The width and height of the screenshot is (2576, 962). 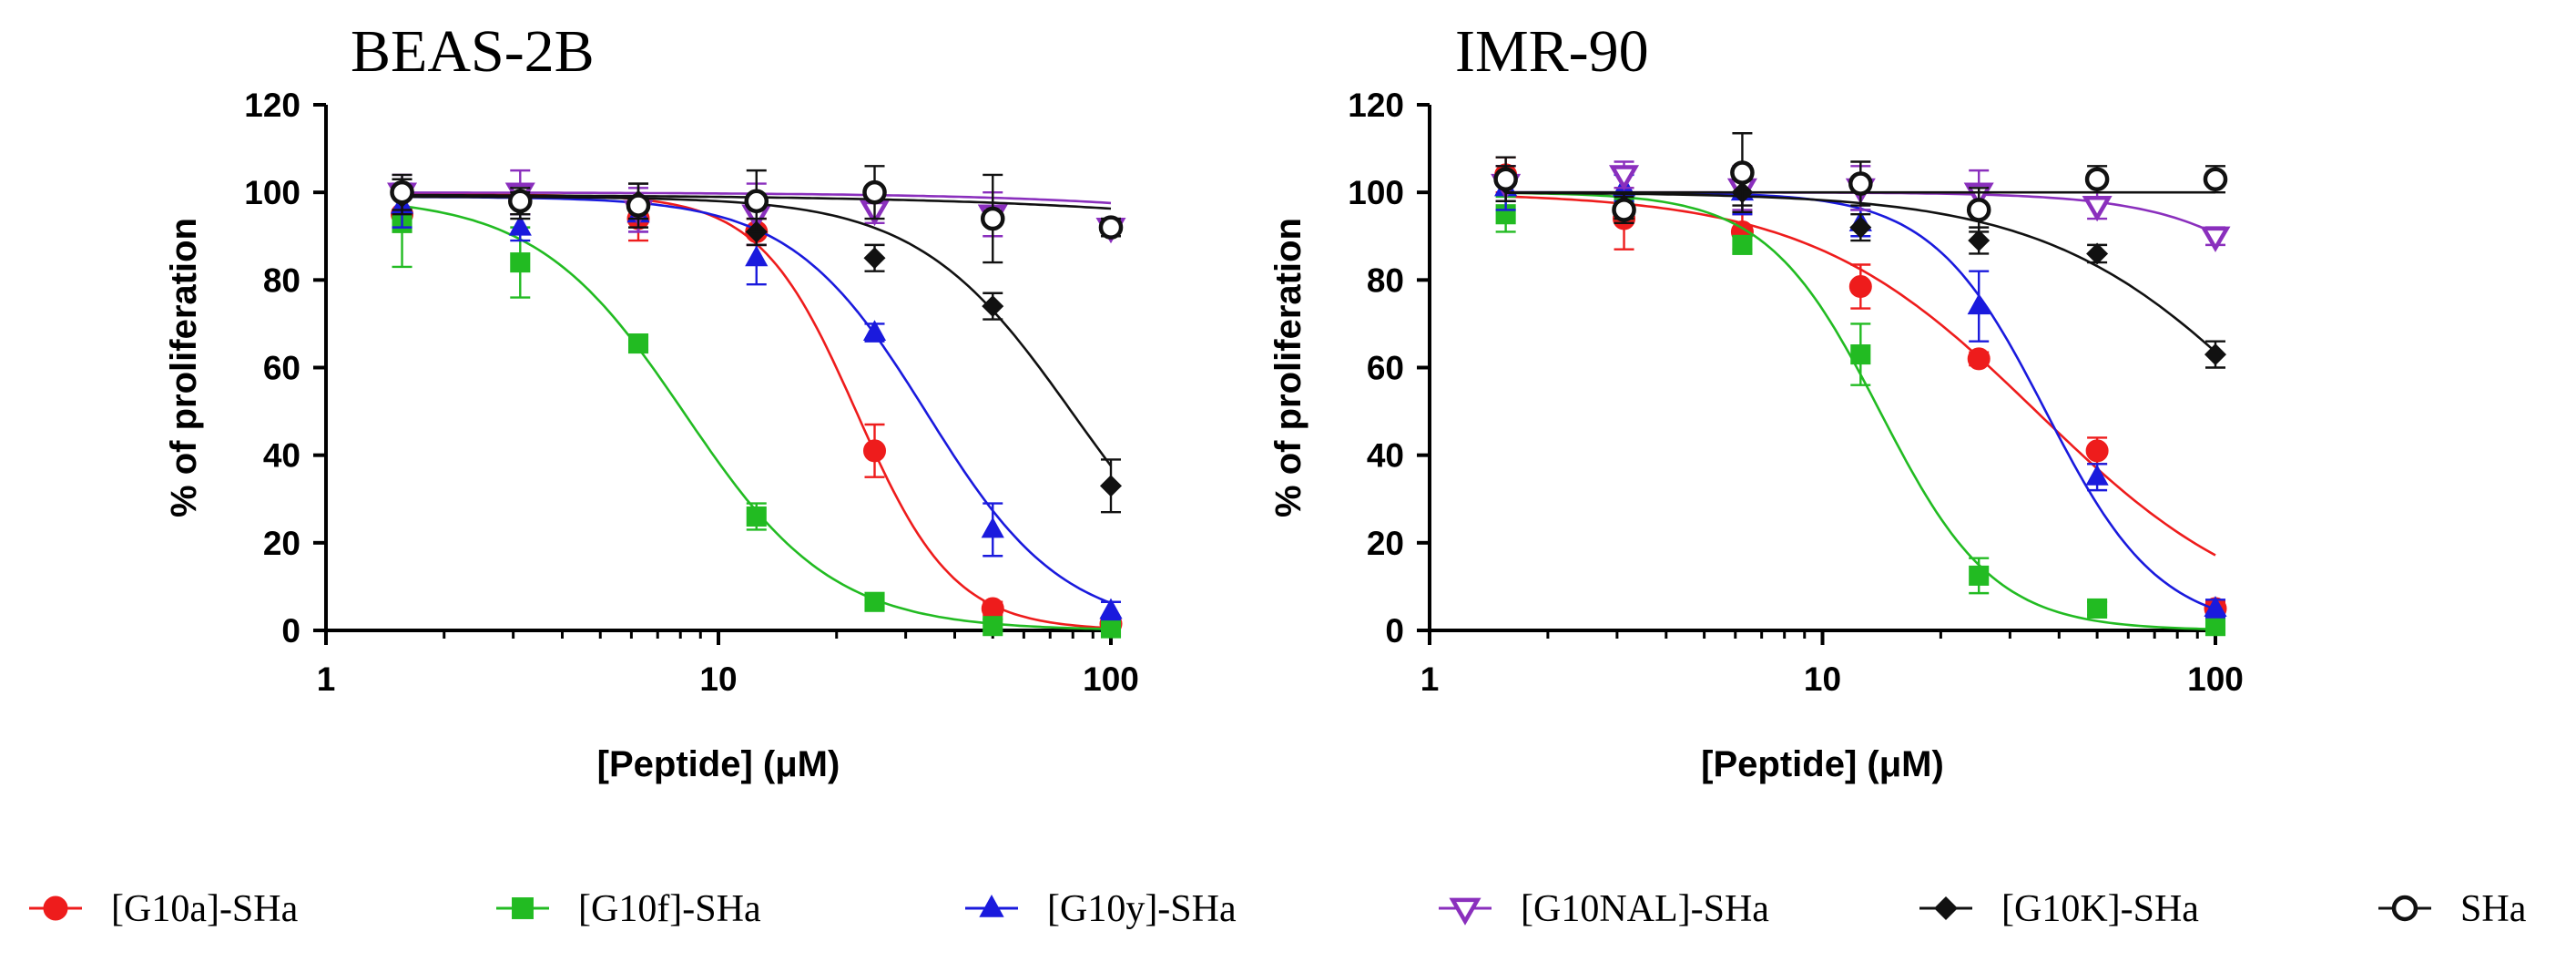 I want to click on fit-curve-g10y-sha, so click(x=1860, y=401).